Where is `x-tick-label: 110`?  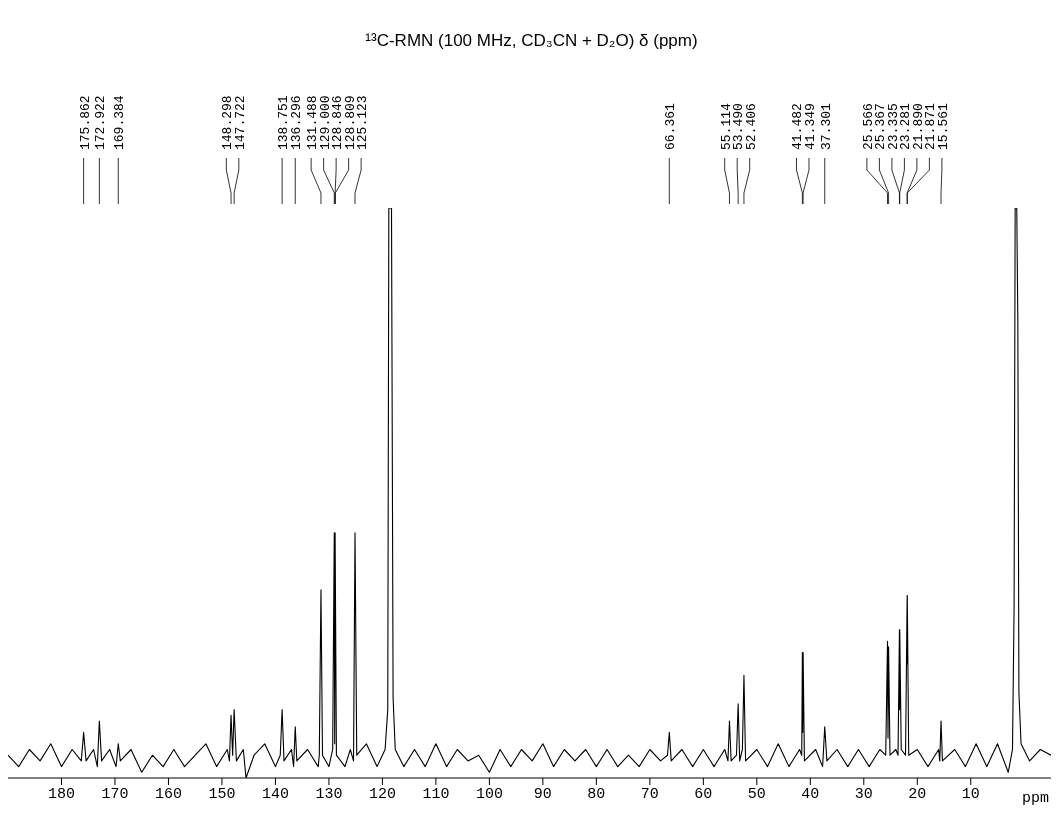
x-tick-label: 110 is located at coordinates (436, 794).